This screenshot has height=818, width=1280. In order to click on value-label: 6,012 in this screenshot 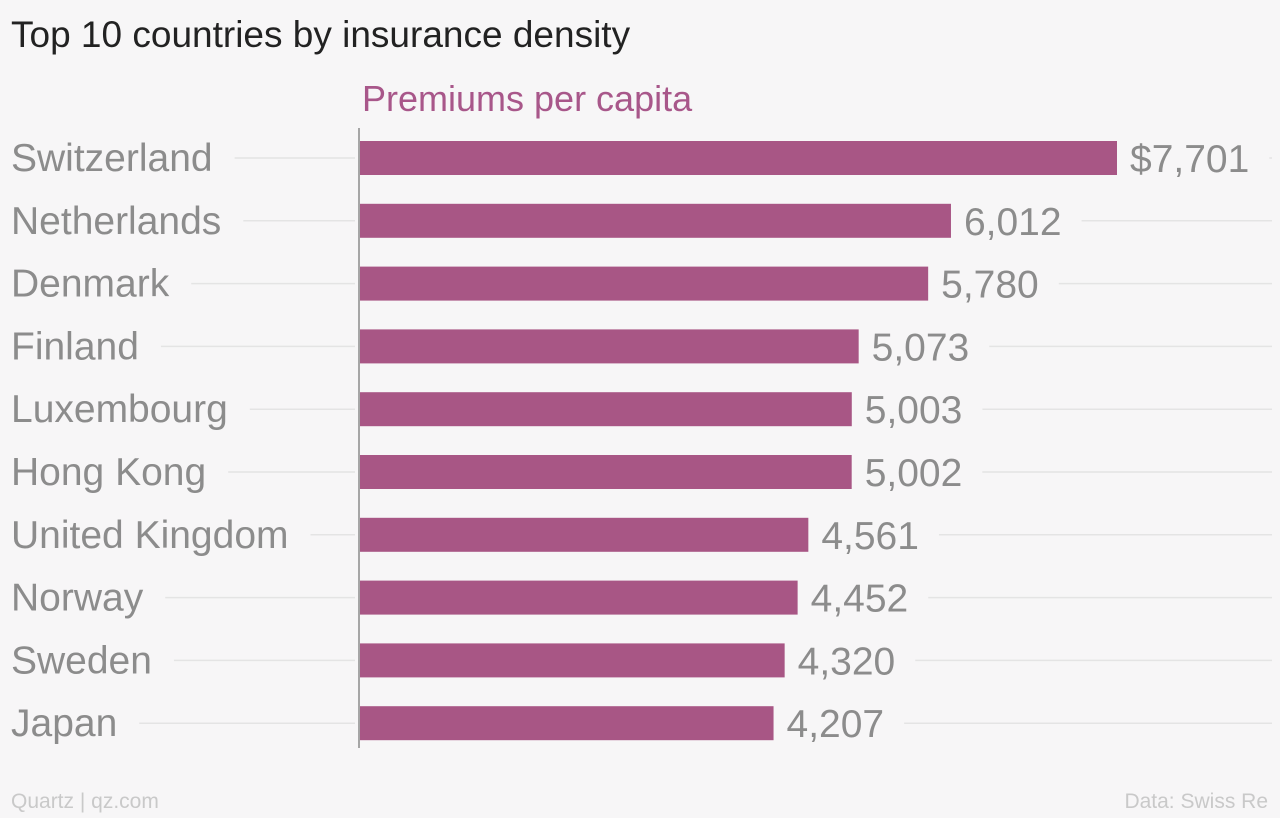, I will do `click(1013, 222)`.